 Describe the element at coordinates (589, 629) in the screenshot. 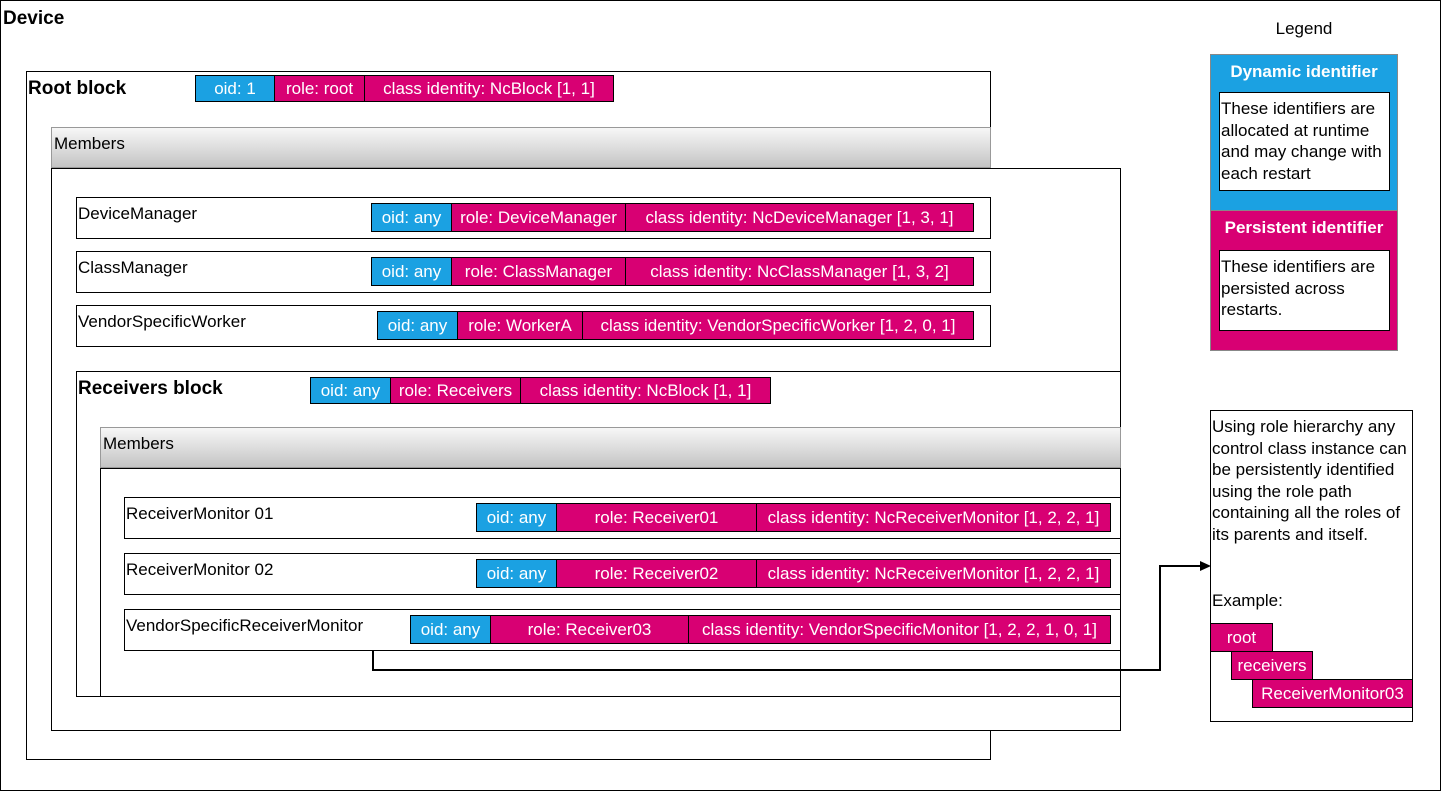

I see `role-chip: role: Receiver03` at that location.